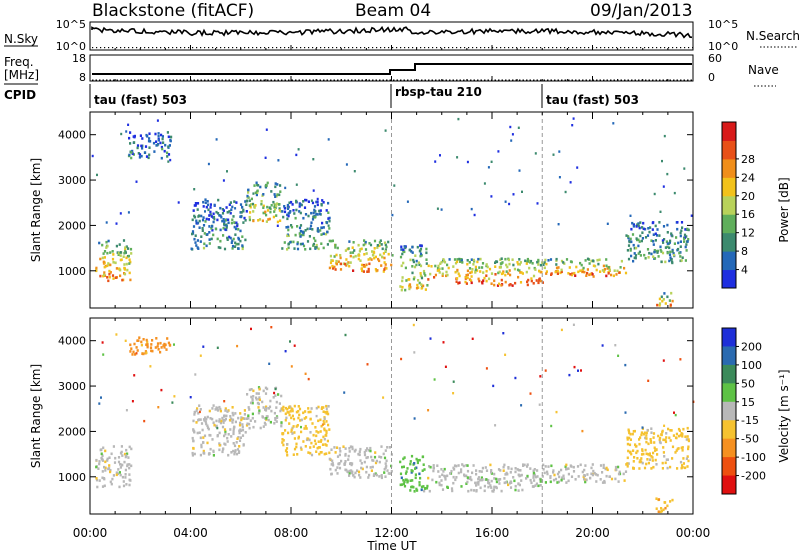  I want to click on colorbar-tick-label: 12, so click(748, 233).